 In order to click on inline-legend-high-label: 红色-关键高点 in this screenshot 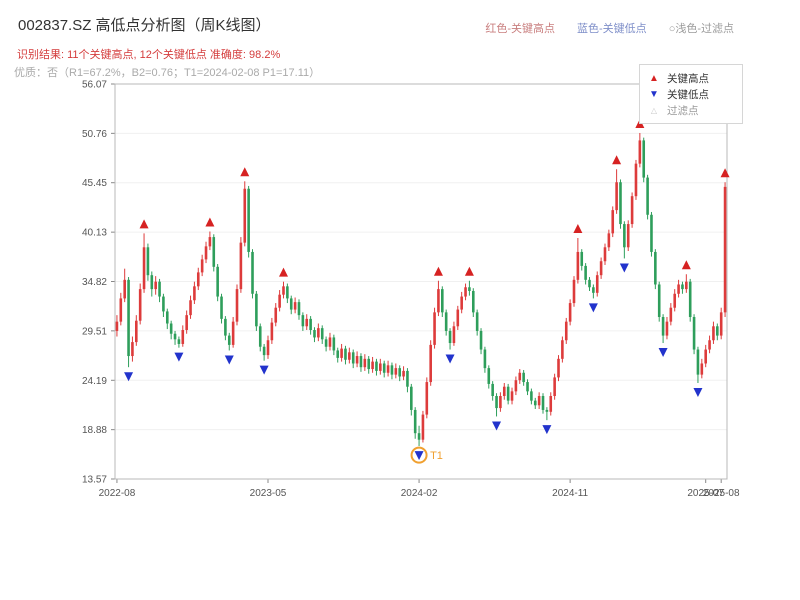, I will do `click(520, 29)`.